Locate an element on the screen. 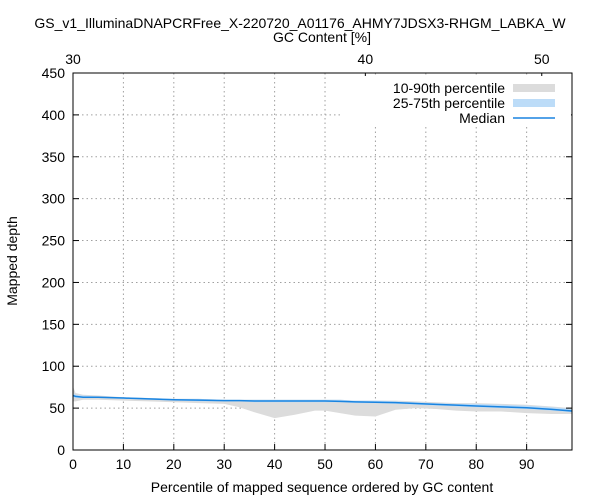 The width and height of the screenshot is (600, 500). bands is located at coordinates (322, 402).